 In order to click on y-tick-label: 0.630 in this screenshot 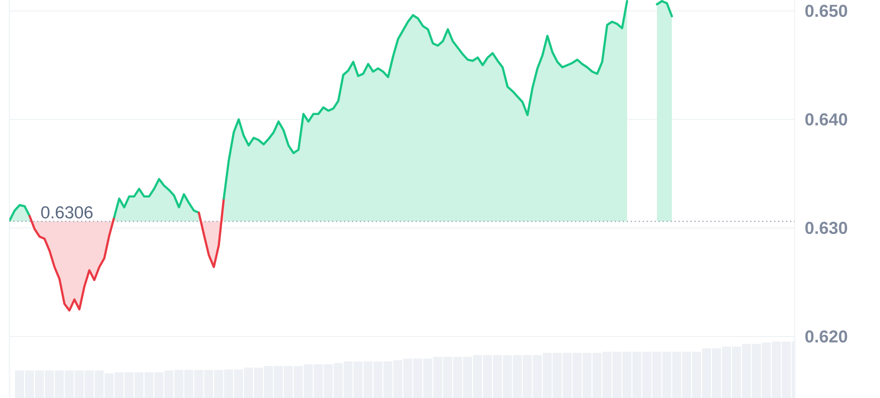, I will do `click(826, 228)`.